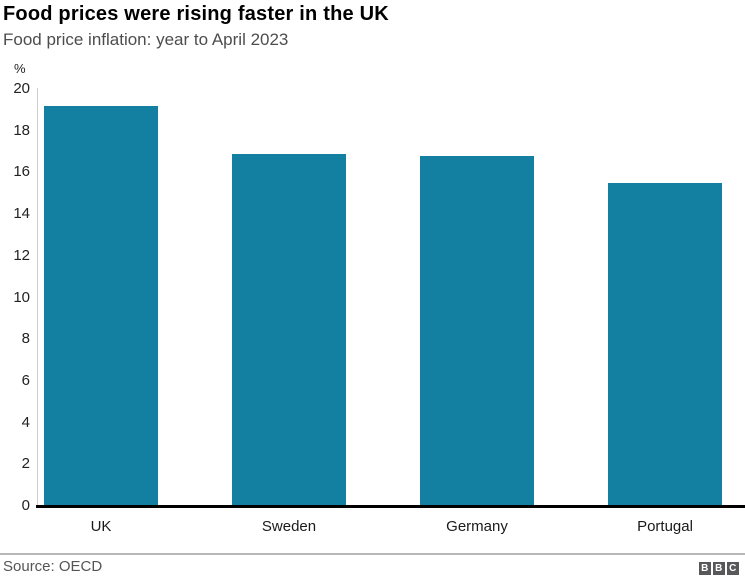 The image size is (745, 581). What do you see at coordinates (289, 329) in the screenshot?
I see `bar-sweden` at bounding box center [289, 329].